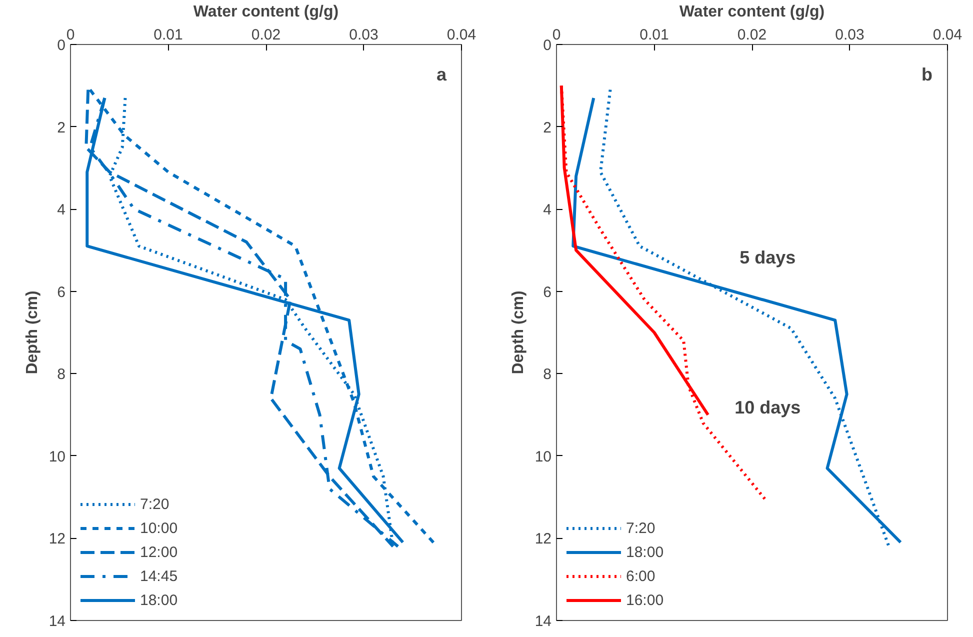 This screenshot has width=973, height=637. What do you see at coordinates (927, 74) in the screenshot?
I see `annotation: b` at bounding box center [927, 74].